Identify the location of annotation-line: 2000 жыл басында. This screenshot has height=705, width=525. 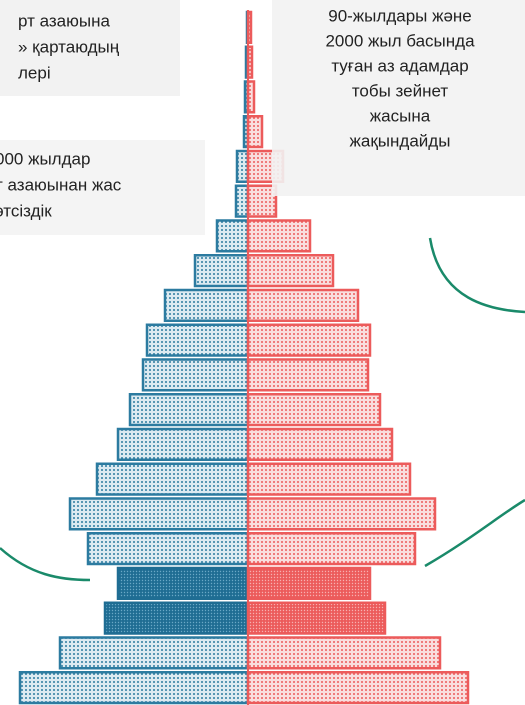
(400, 40).